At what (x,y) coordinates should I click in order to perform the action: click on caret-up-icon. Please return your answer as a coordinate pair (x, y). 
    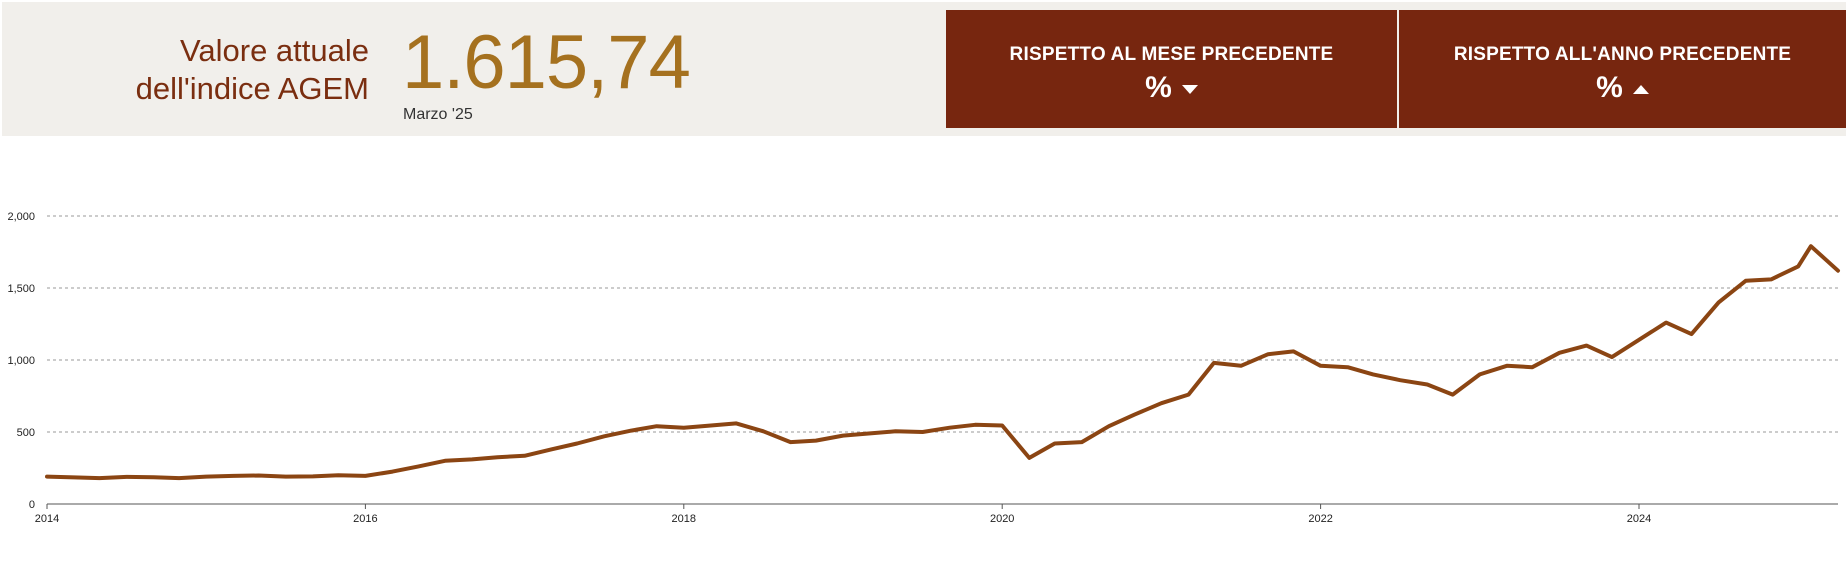
    Looking at the image, I should click on (1640, 89).